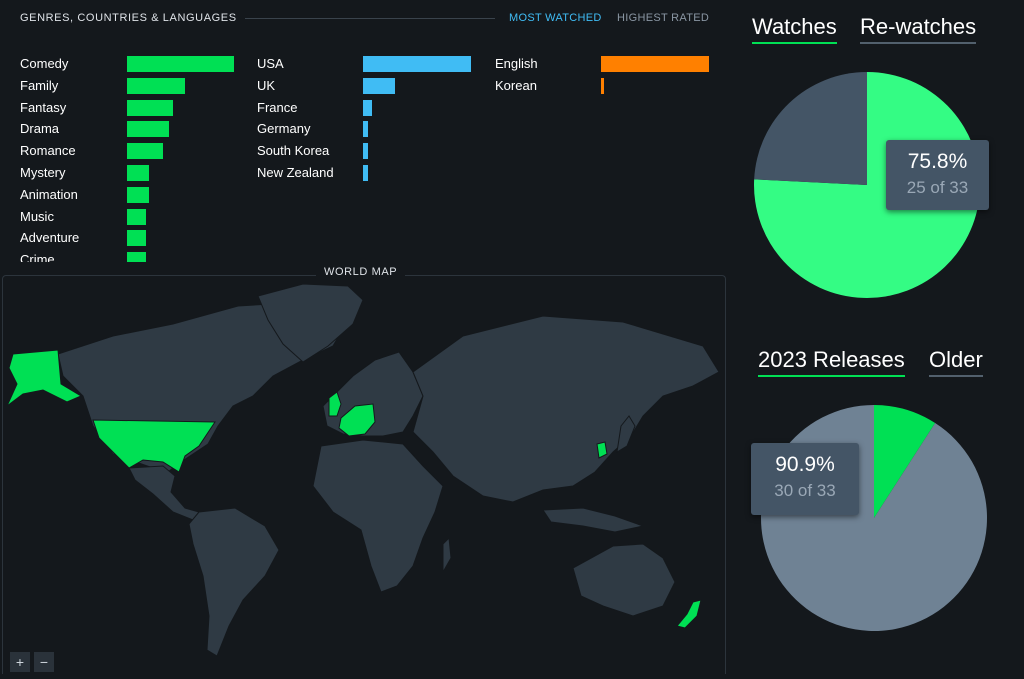  I want to click on releases-count: 30 of 33, so click(805, 490).